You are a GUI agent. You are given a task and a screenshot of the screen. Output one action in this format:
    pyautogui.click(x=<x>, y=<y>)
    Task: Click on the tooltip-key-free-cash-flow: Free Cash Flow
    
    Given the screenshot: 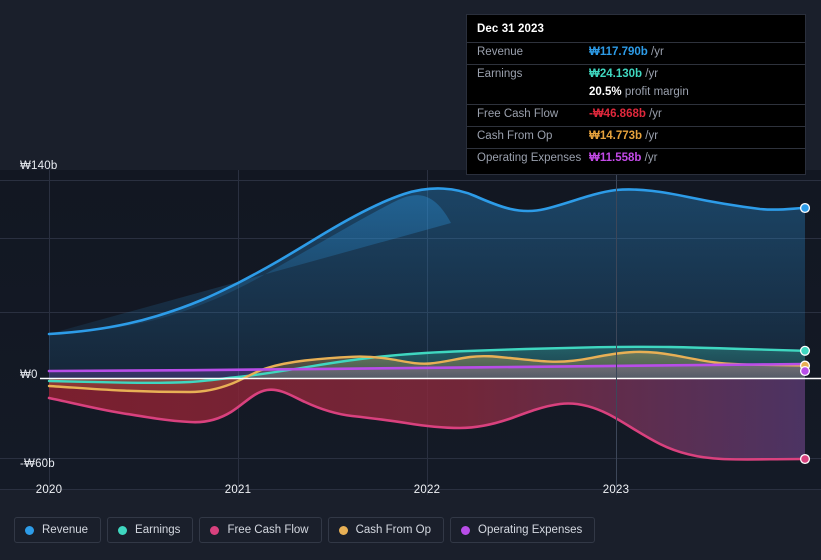 What is the action you would take?
    pyautogui.click(x=518, y=114)
    